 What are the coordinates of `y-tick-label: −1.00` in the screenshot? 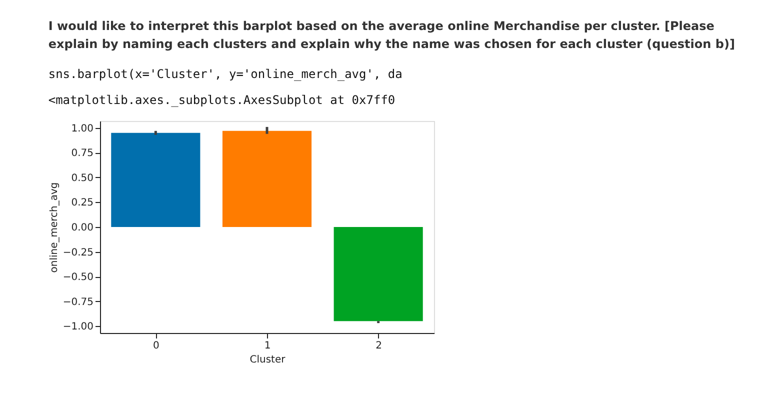 It's located at (78, 327).